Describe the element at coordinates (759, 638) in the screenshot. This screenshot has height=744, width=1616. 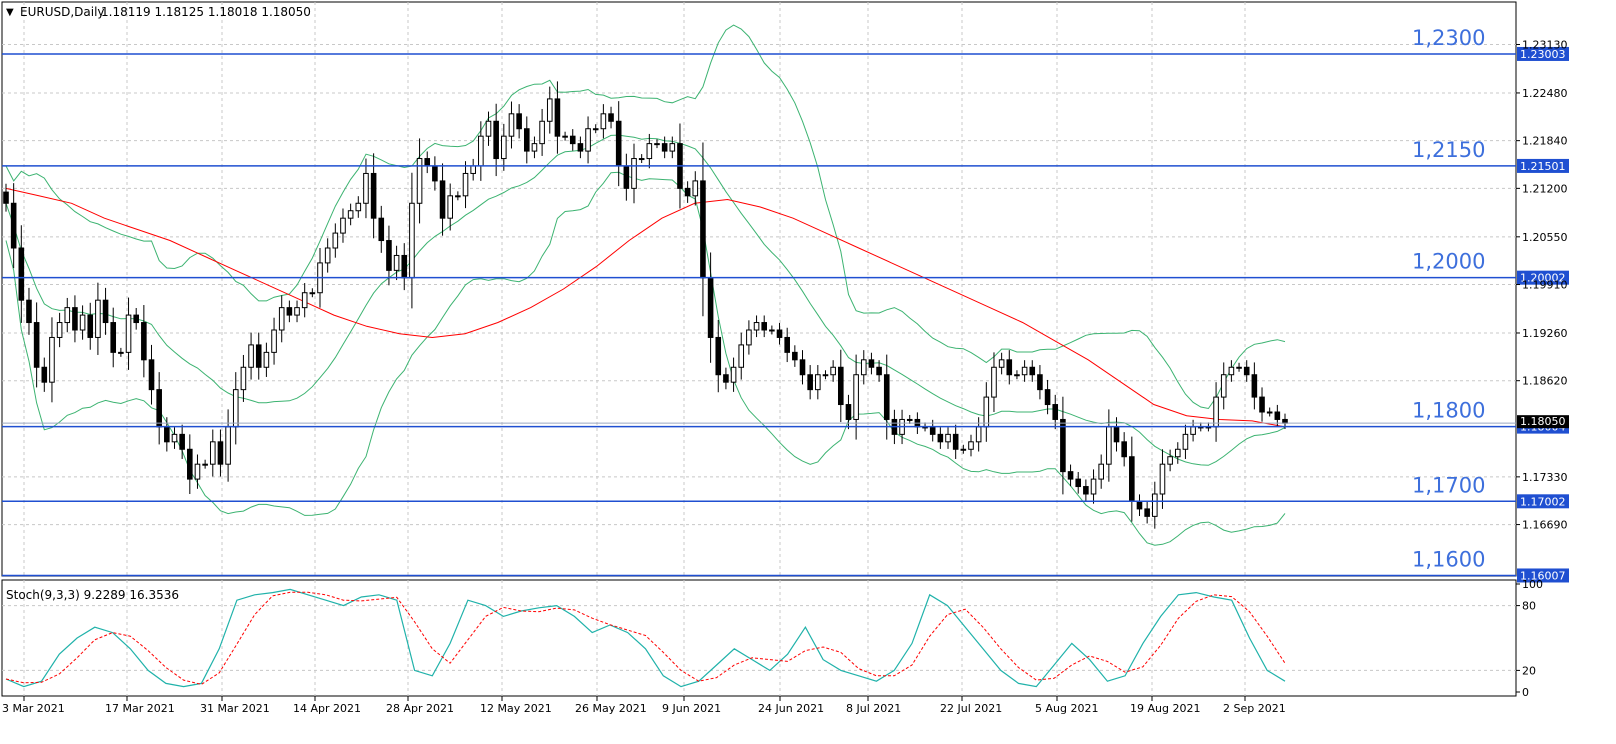
I see `indicator-plot-area` at that location.